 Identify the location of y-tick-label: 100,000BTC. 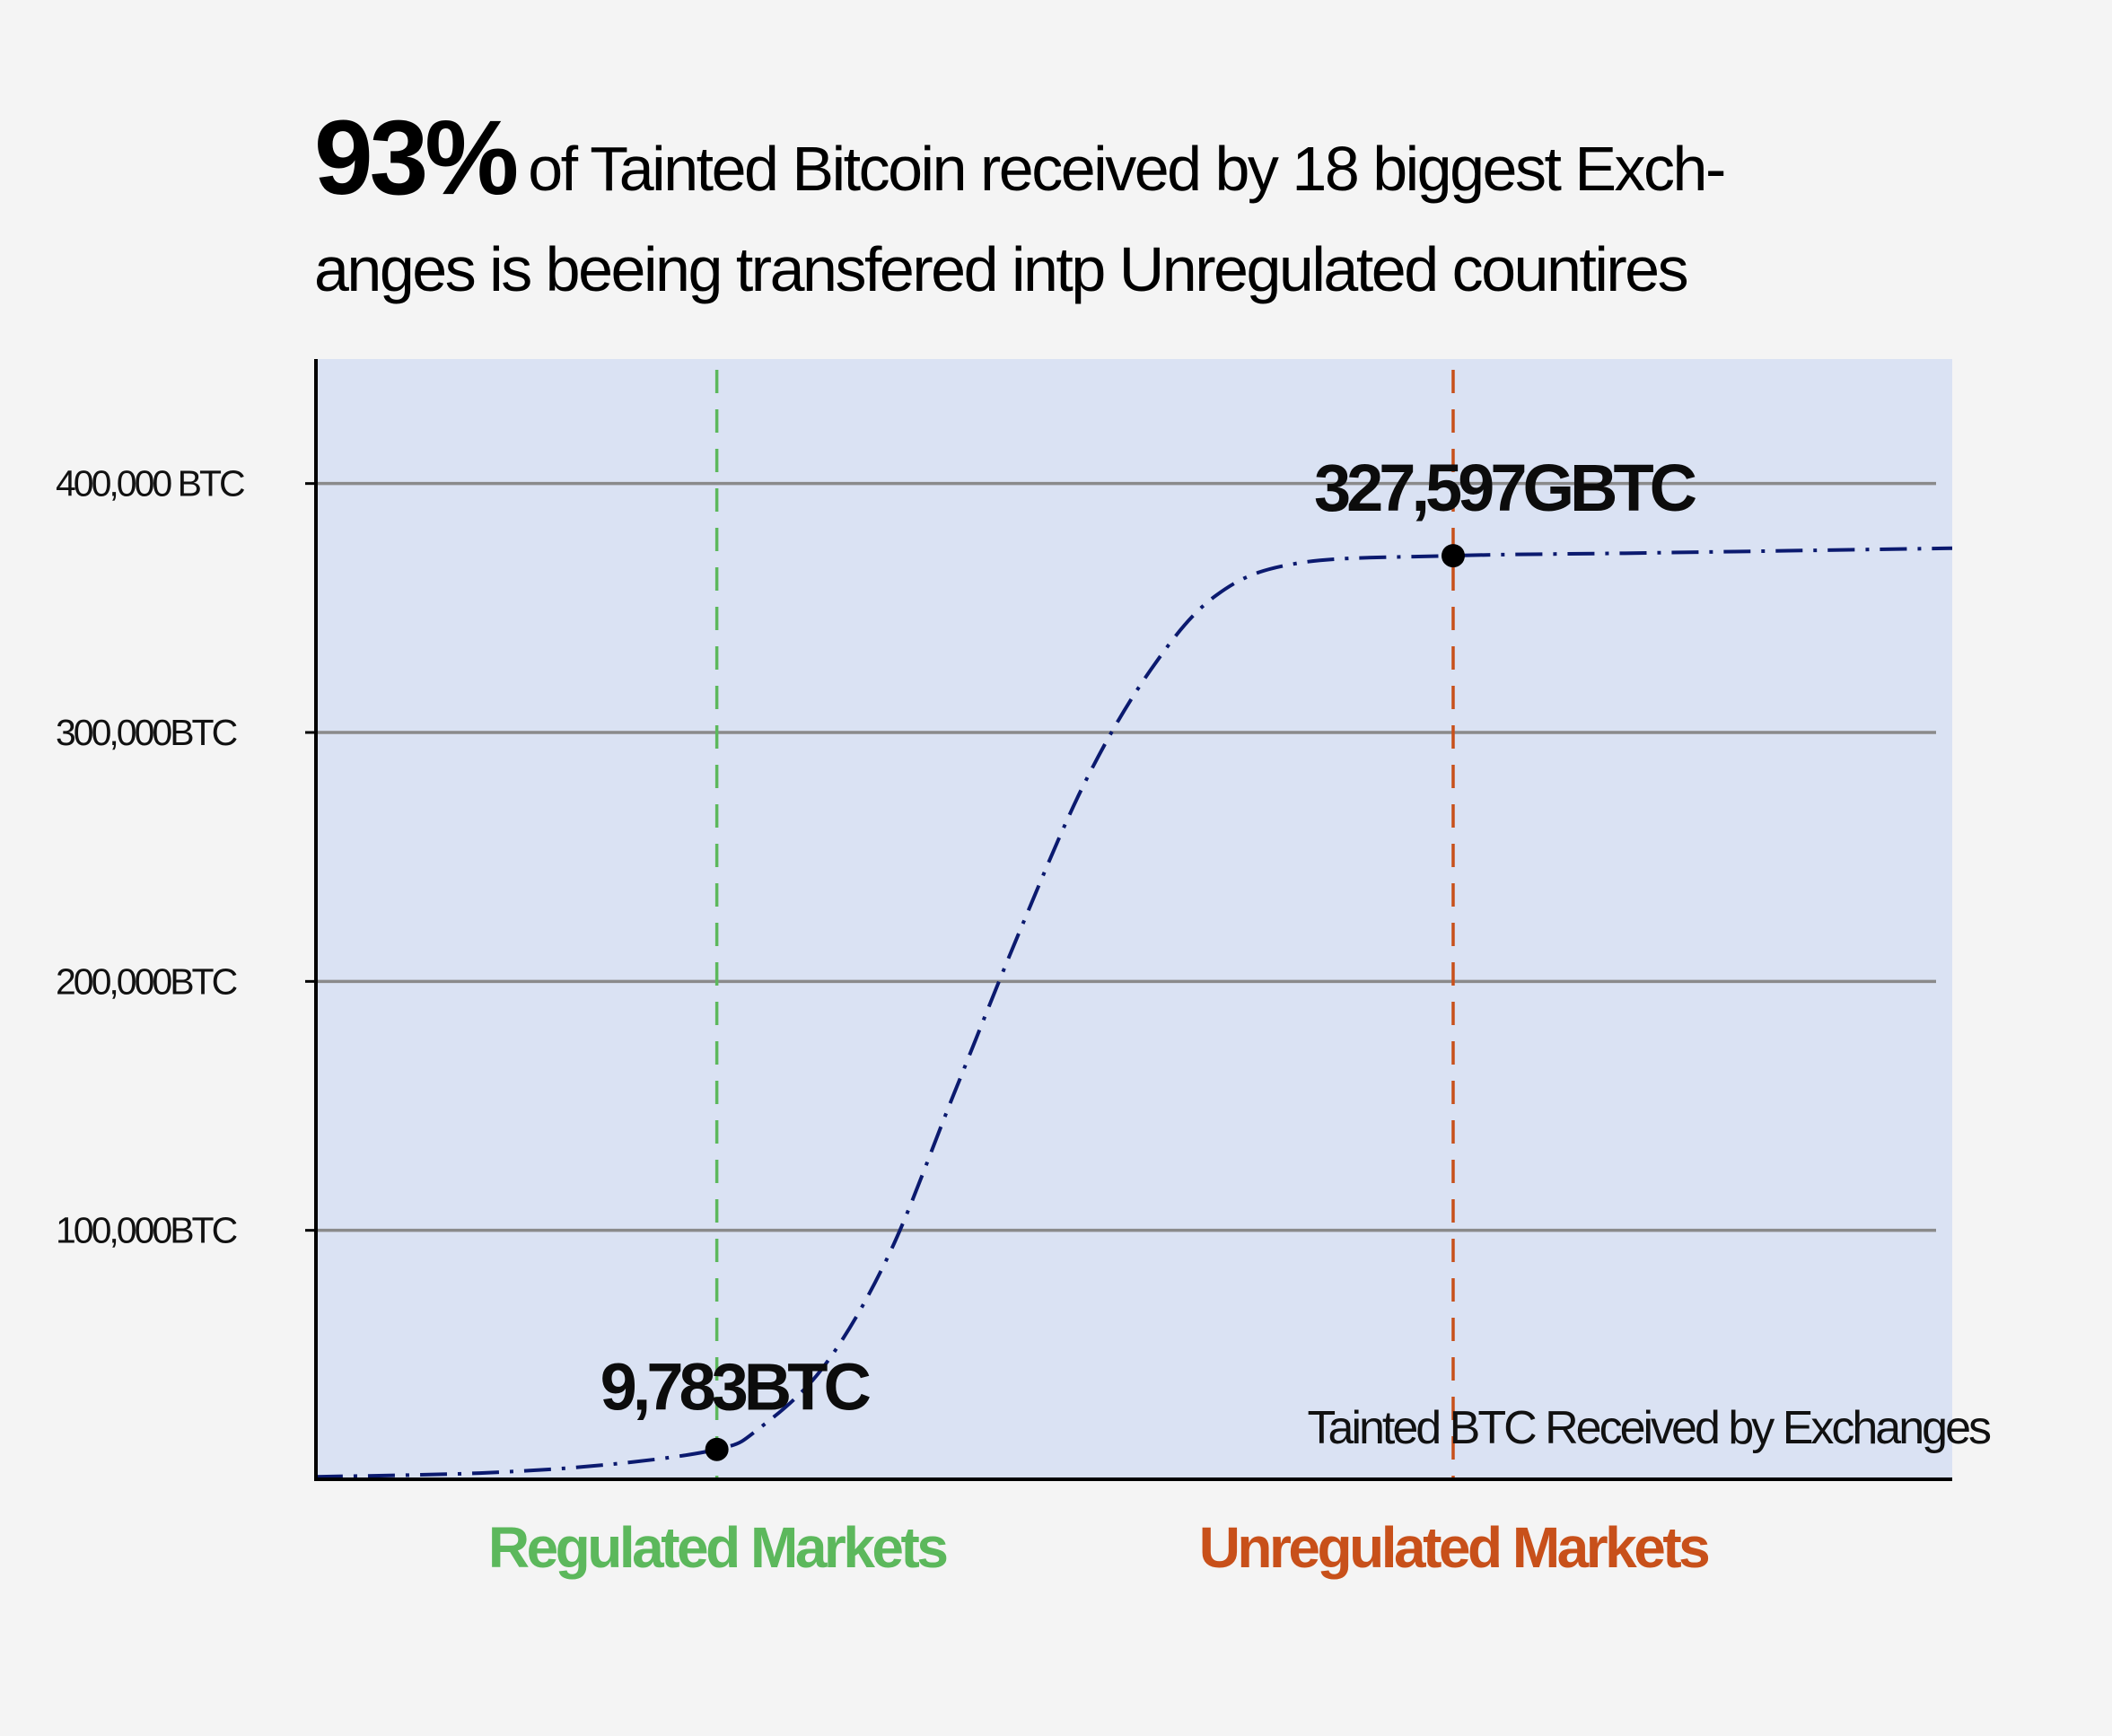
(147, 1230).